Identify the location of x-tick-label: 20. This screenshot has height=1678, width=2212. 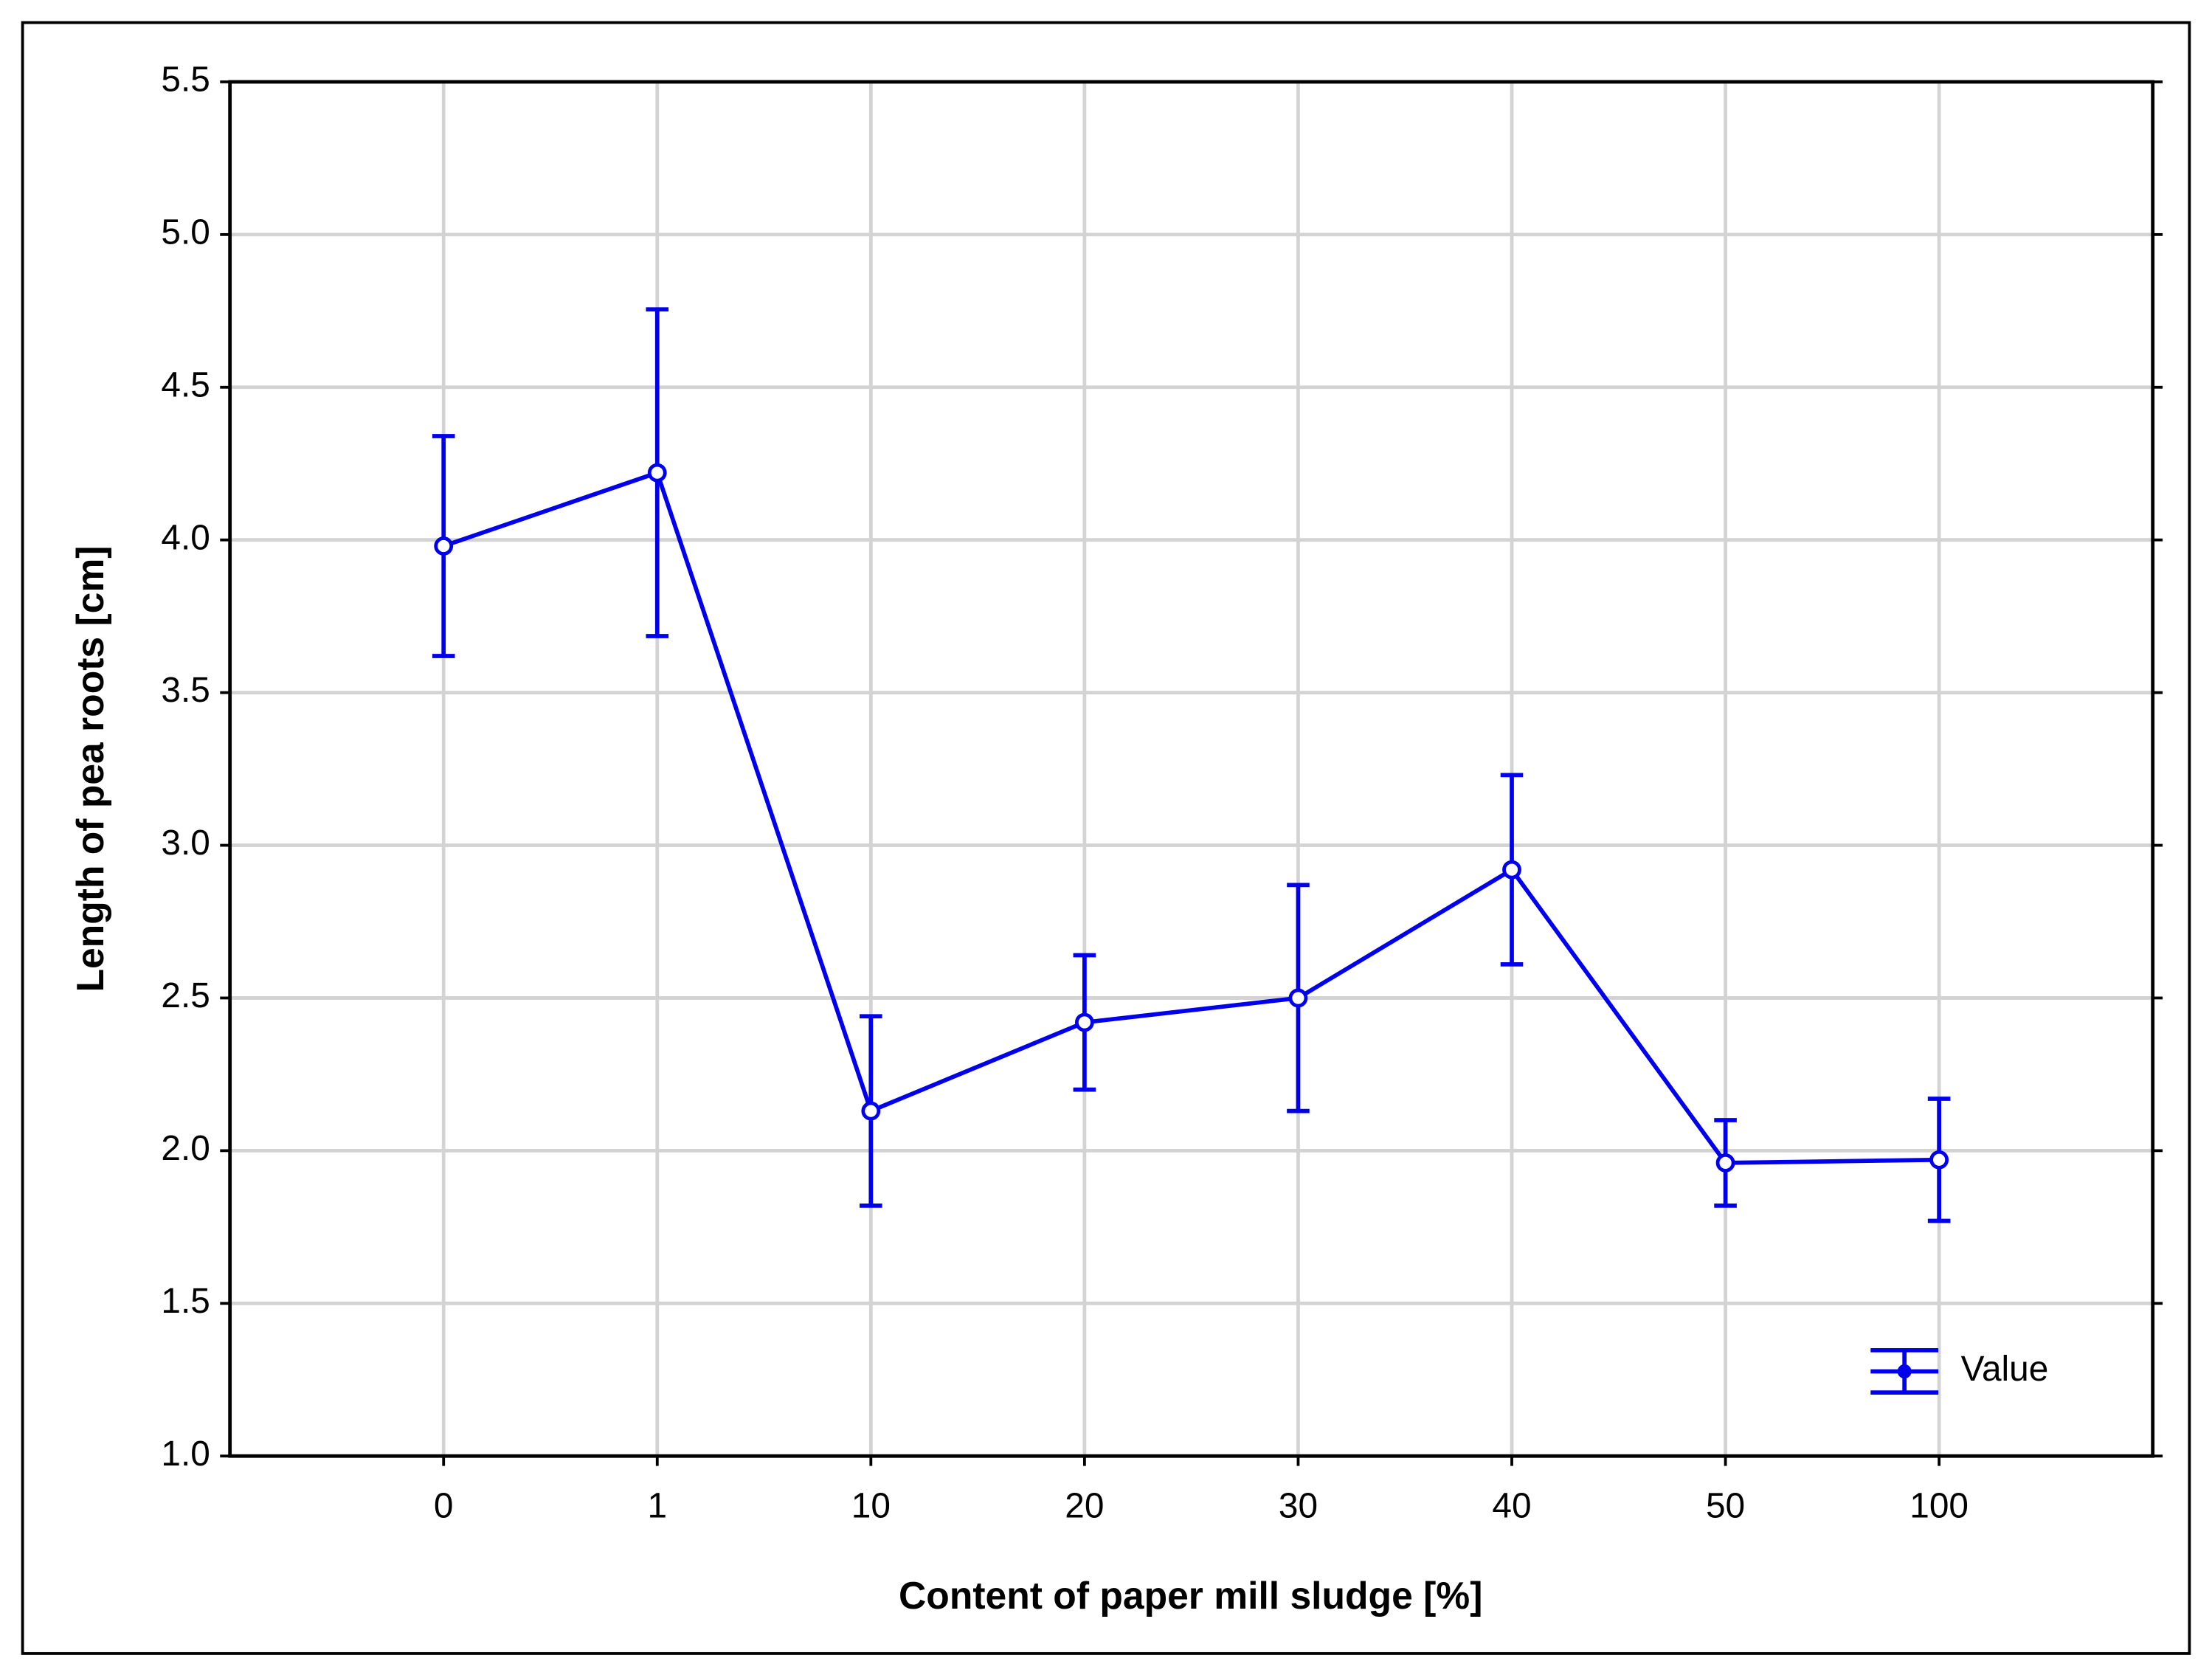
(1084, 1506).